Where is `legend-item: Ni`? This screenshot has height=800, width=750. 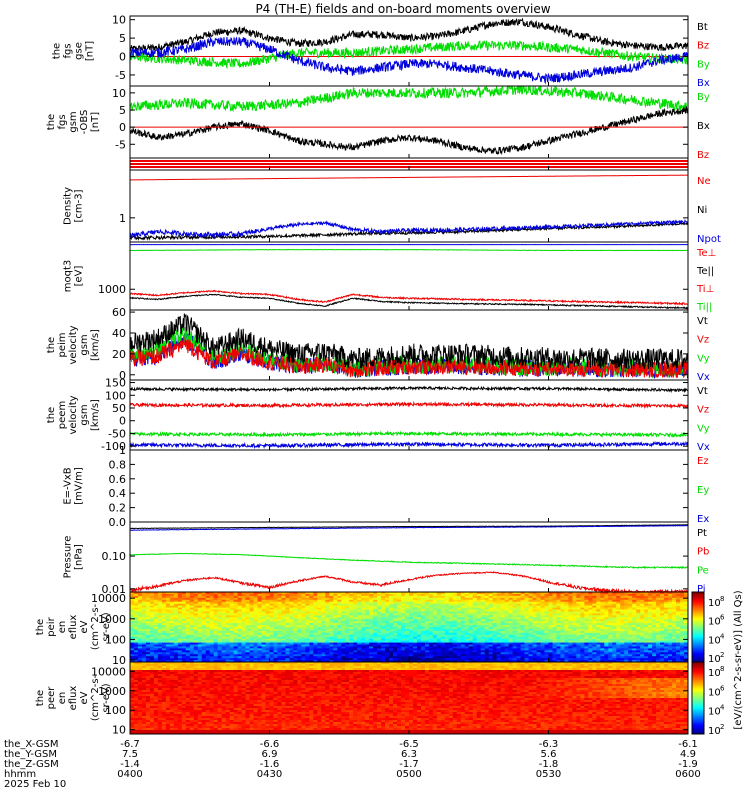
legend-item: Ni is located at coordinates (702, 210).